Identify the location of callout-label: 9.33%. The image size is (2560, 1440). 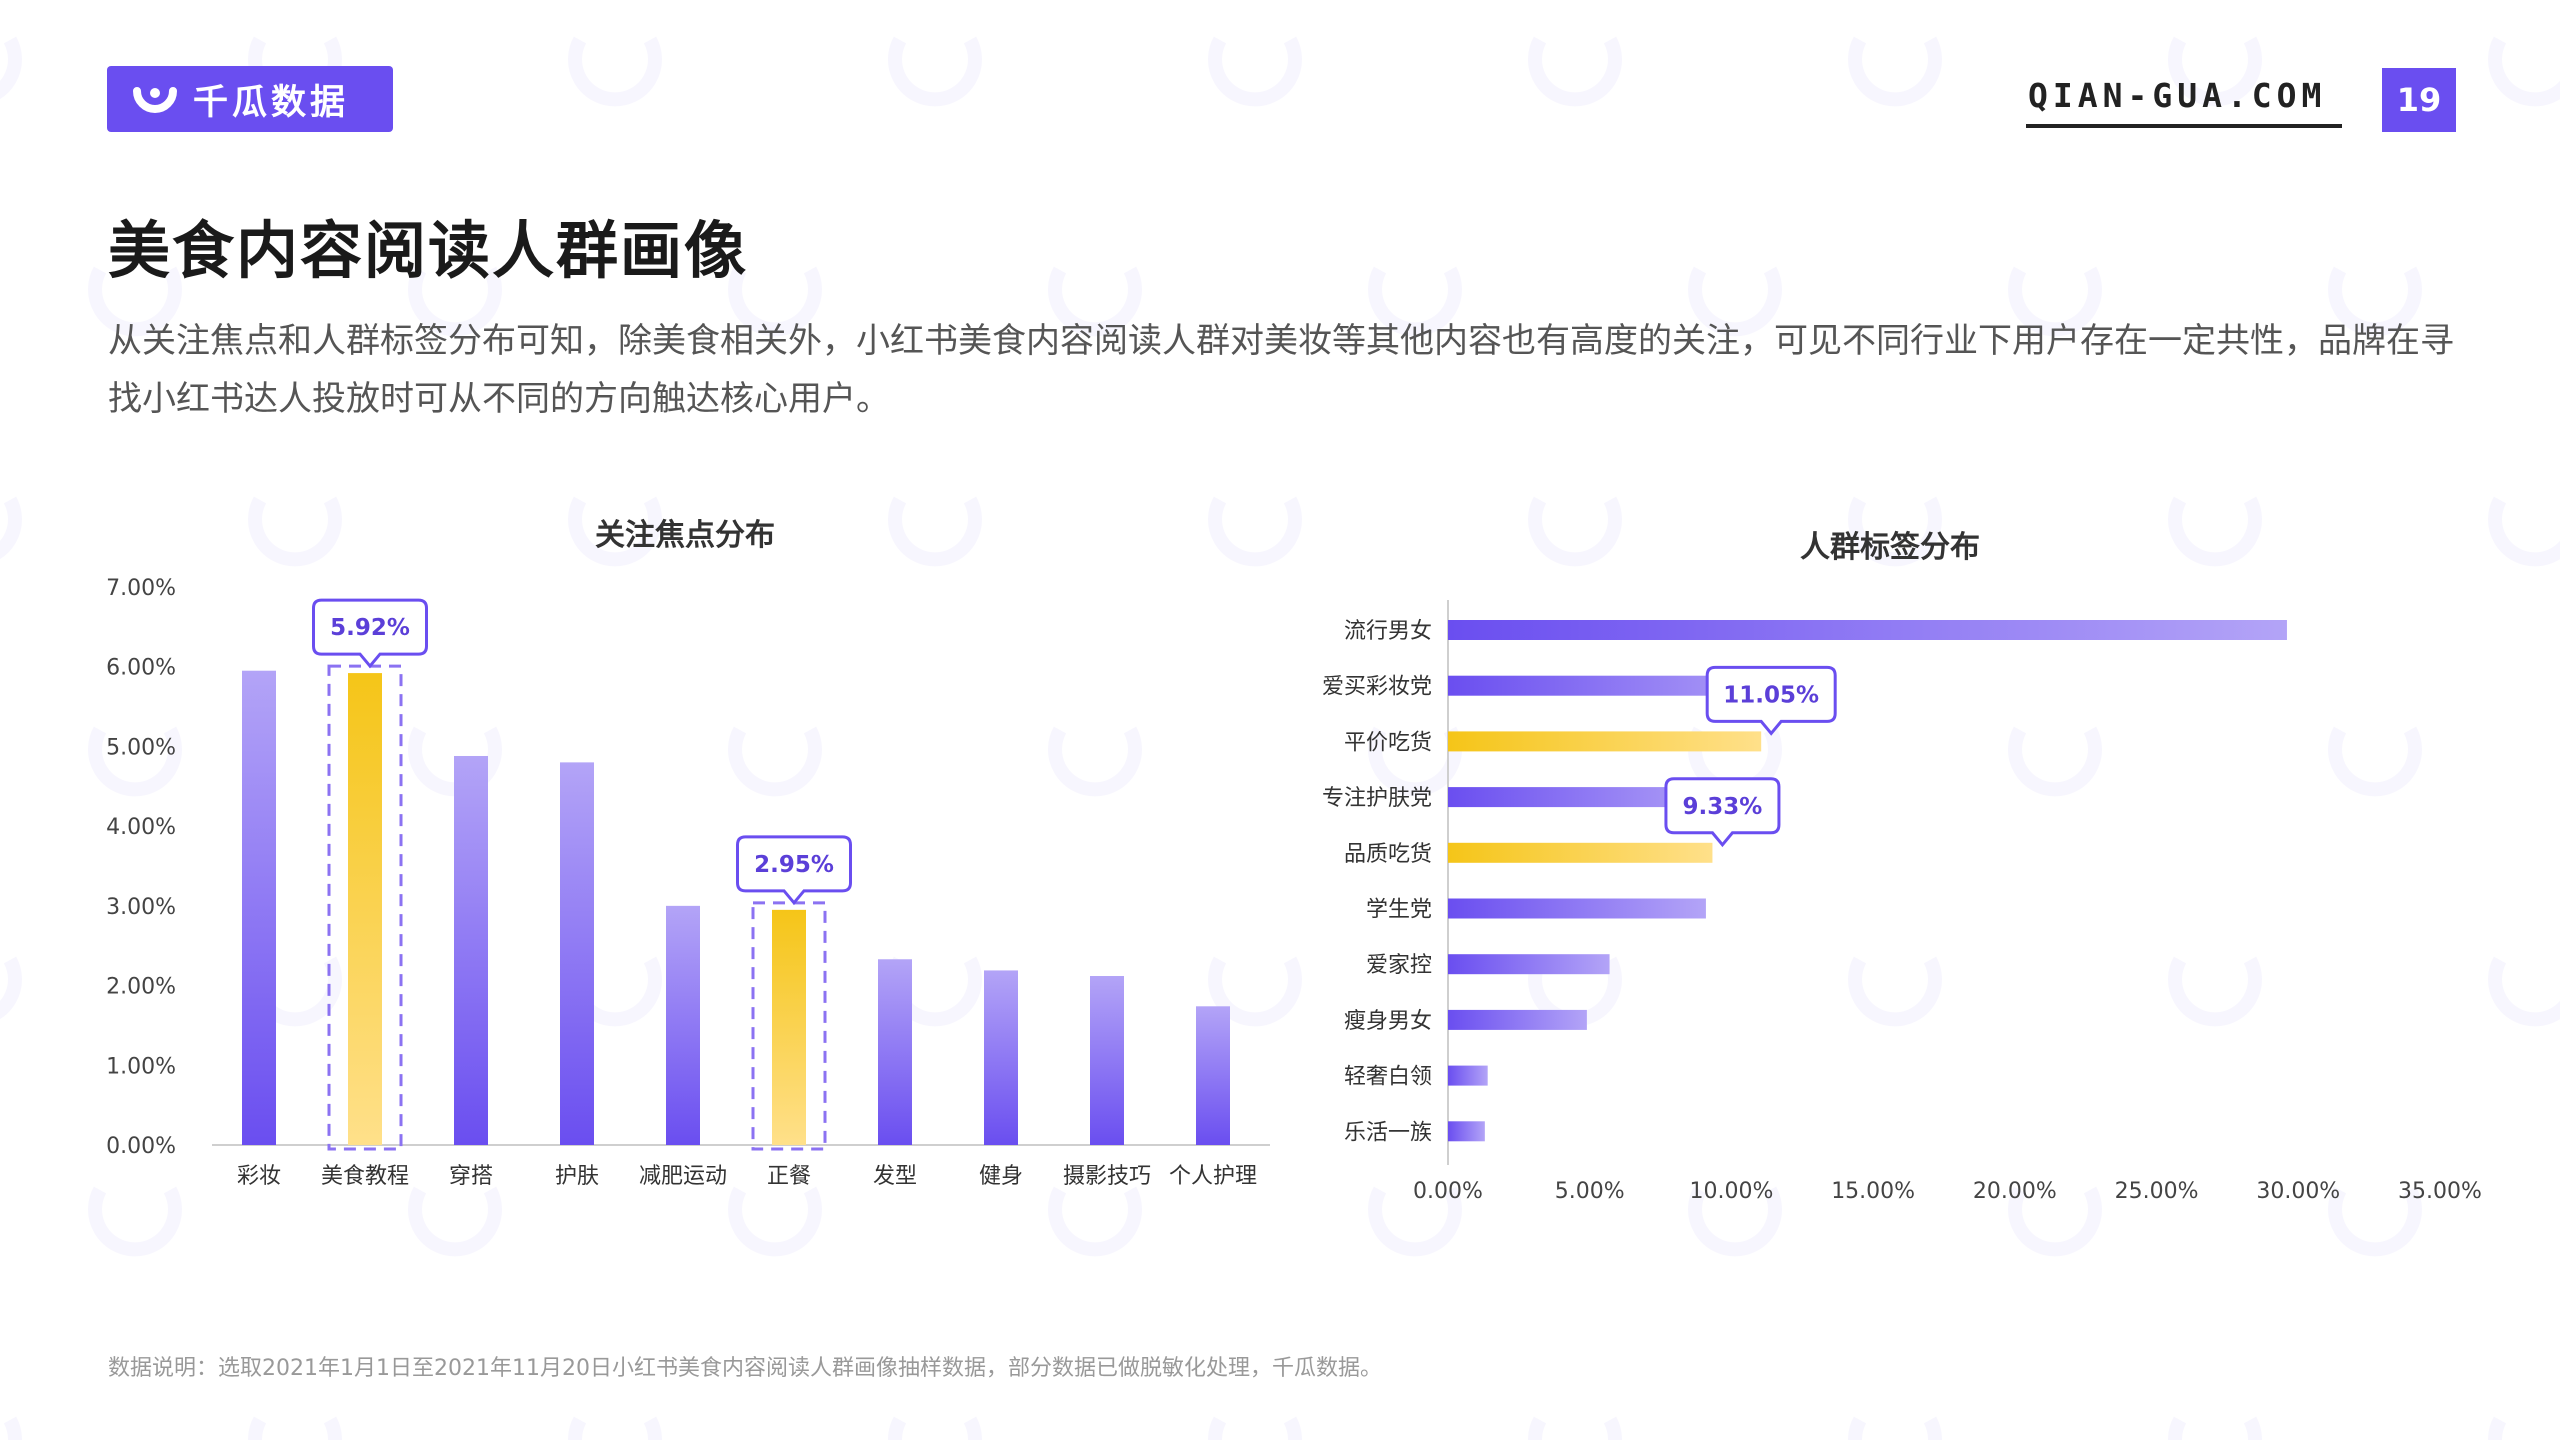
(1723, 807).